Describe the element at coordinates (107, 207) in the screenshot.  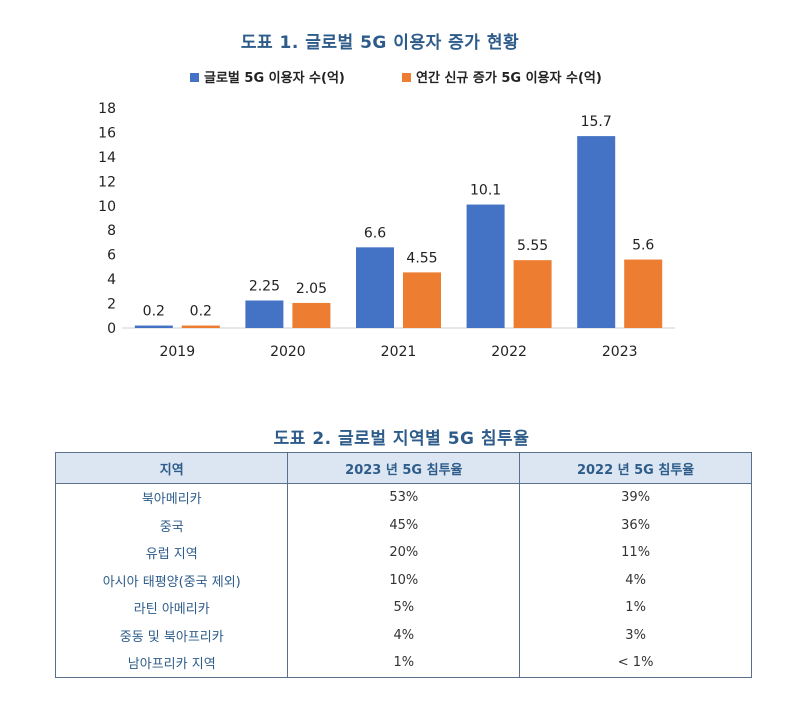
I see `y-tick-label: 10` at that location.